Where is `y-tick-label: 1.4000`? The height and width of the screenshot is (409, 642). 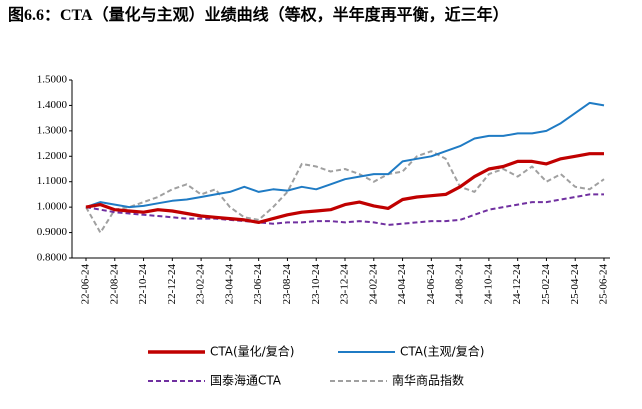 y-tick-label: 1.4000 is located at coordinates (52, 105).